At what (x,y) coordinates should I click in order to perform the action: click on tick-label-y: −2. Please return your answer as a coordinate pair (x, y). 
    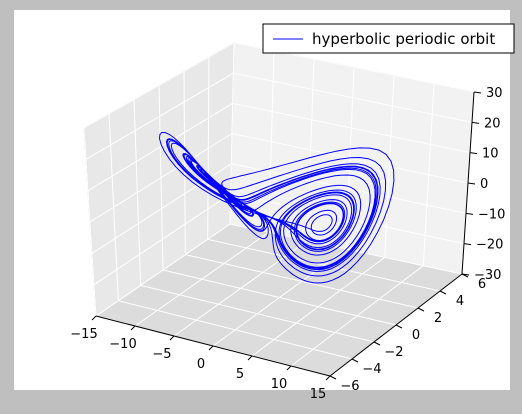
    Looking at the image, I should click on (393, 352).